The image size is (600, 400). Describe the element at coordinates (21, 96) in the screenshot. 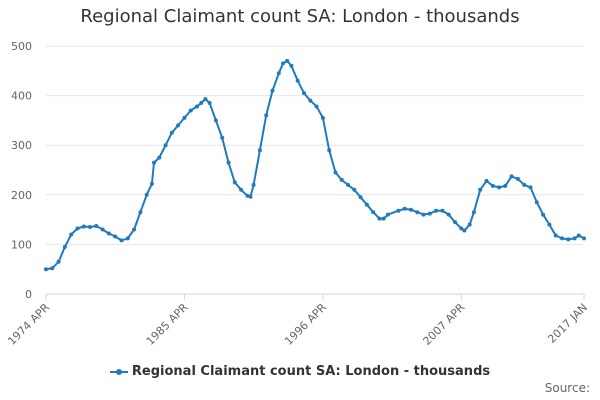

I see `y-tick-label: 400` at that location.